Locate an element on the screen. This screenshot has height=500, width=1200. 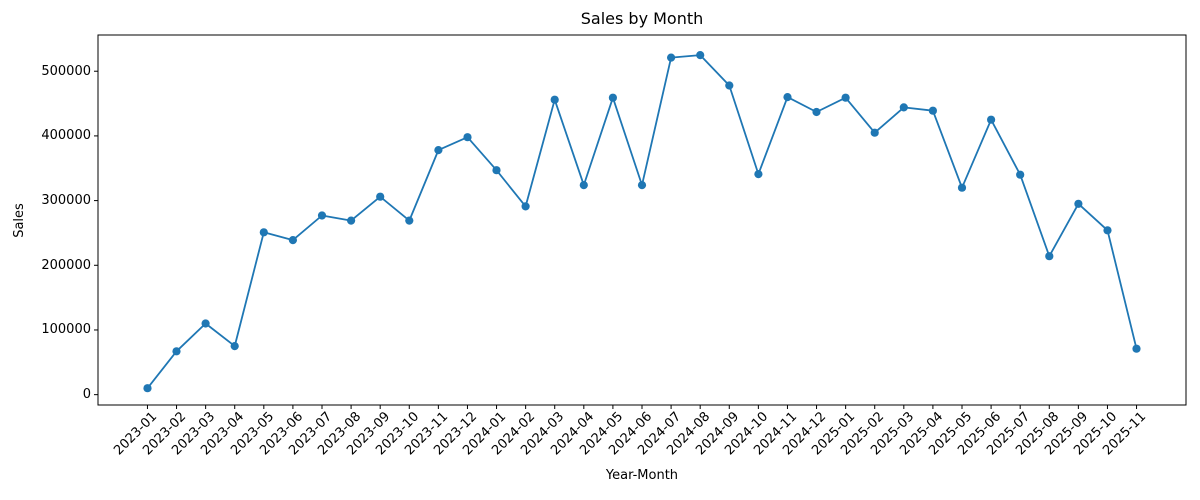
y-axis-label-wrap: Sales is located at coordinates (19, 220).